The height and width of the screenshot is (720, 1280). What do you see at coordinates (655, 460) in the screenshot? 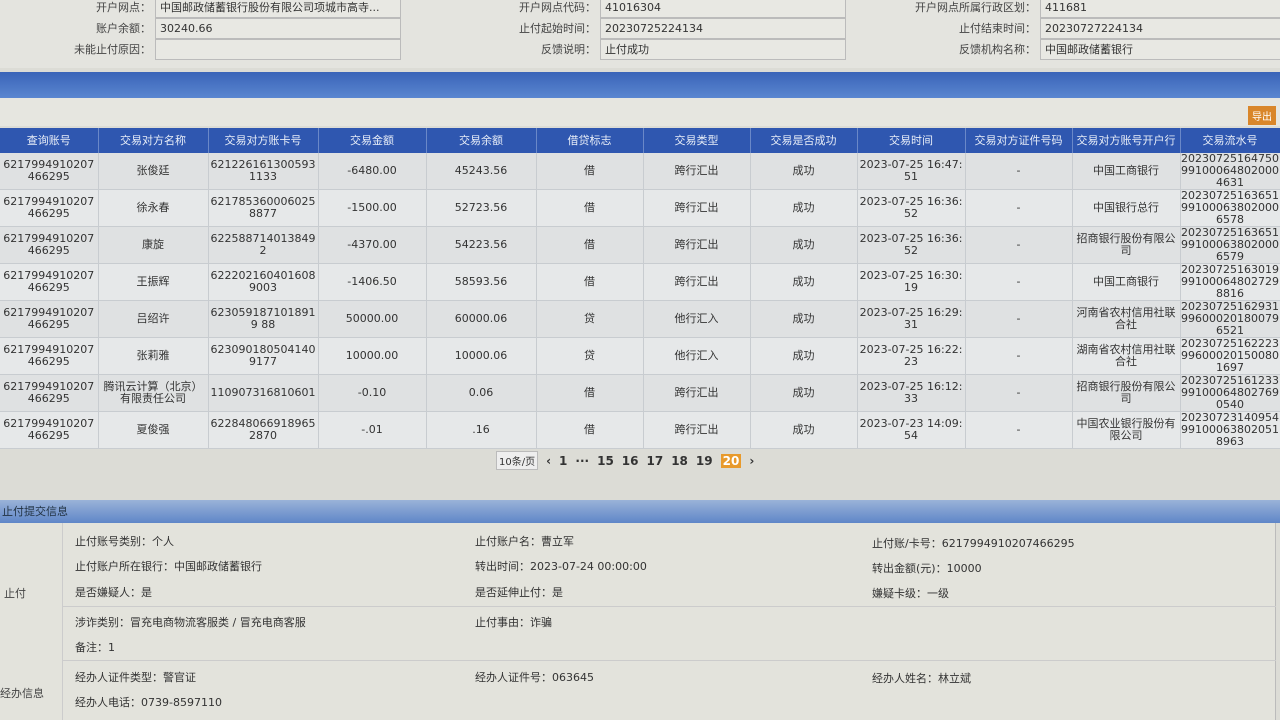
I see `page-button: 17` at bounding box center [655, 460].